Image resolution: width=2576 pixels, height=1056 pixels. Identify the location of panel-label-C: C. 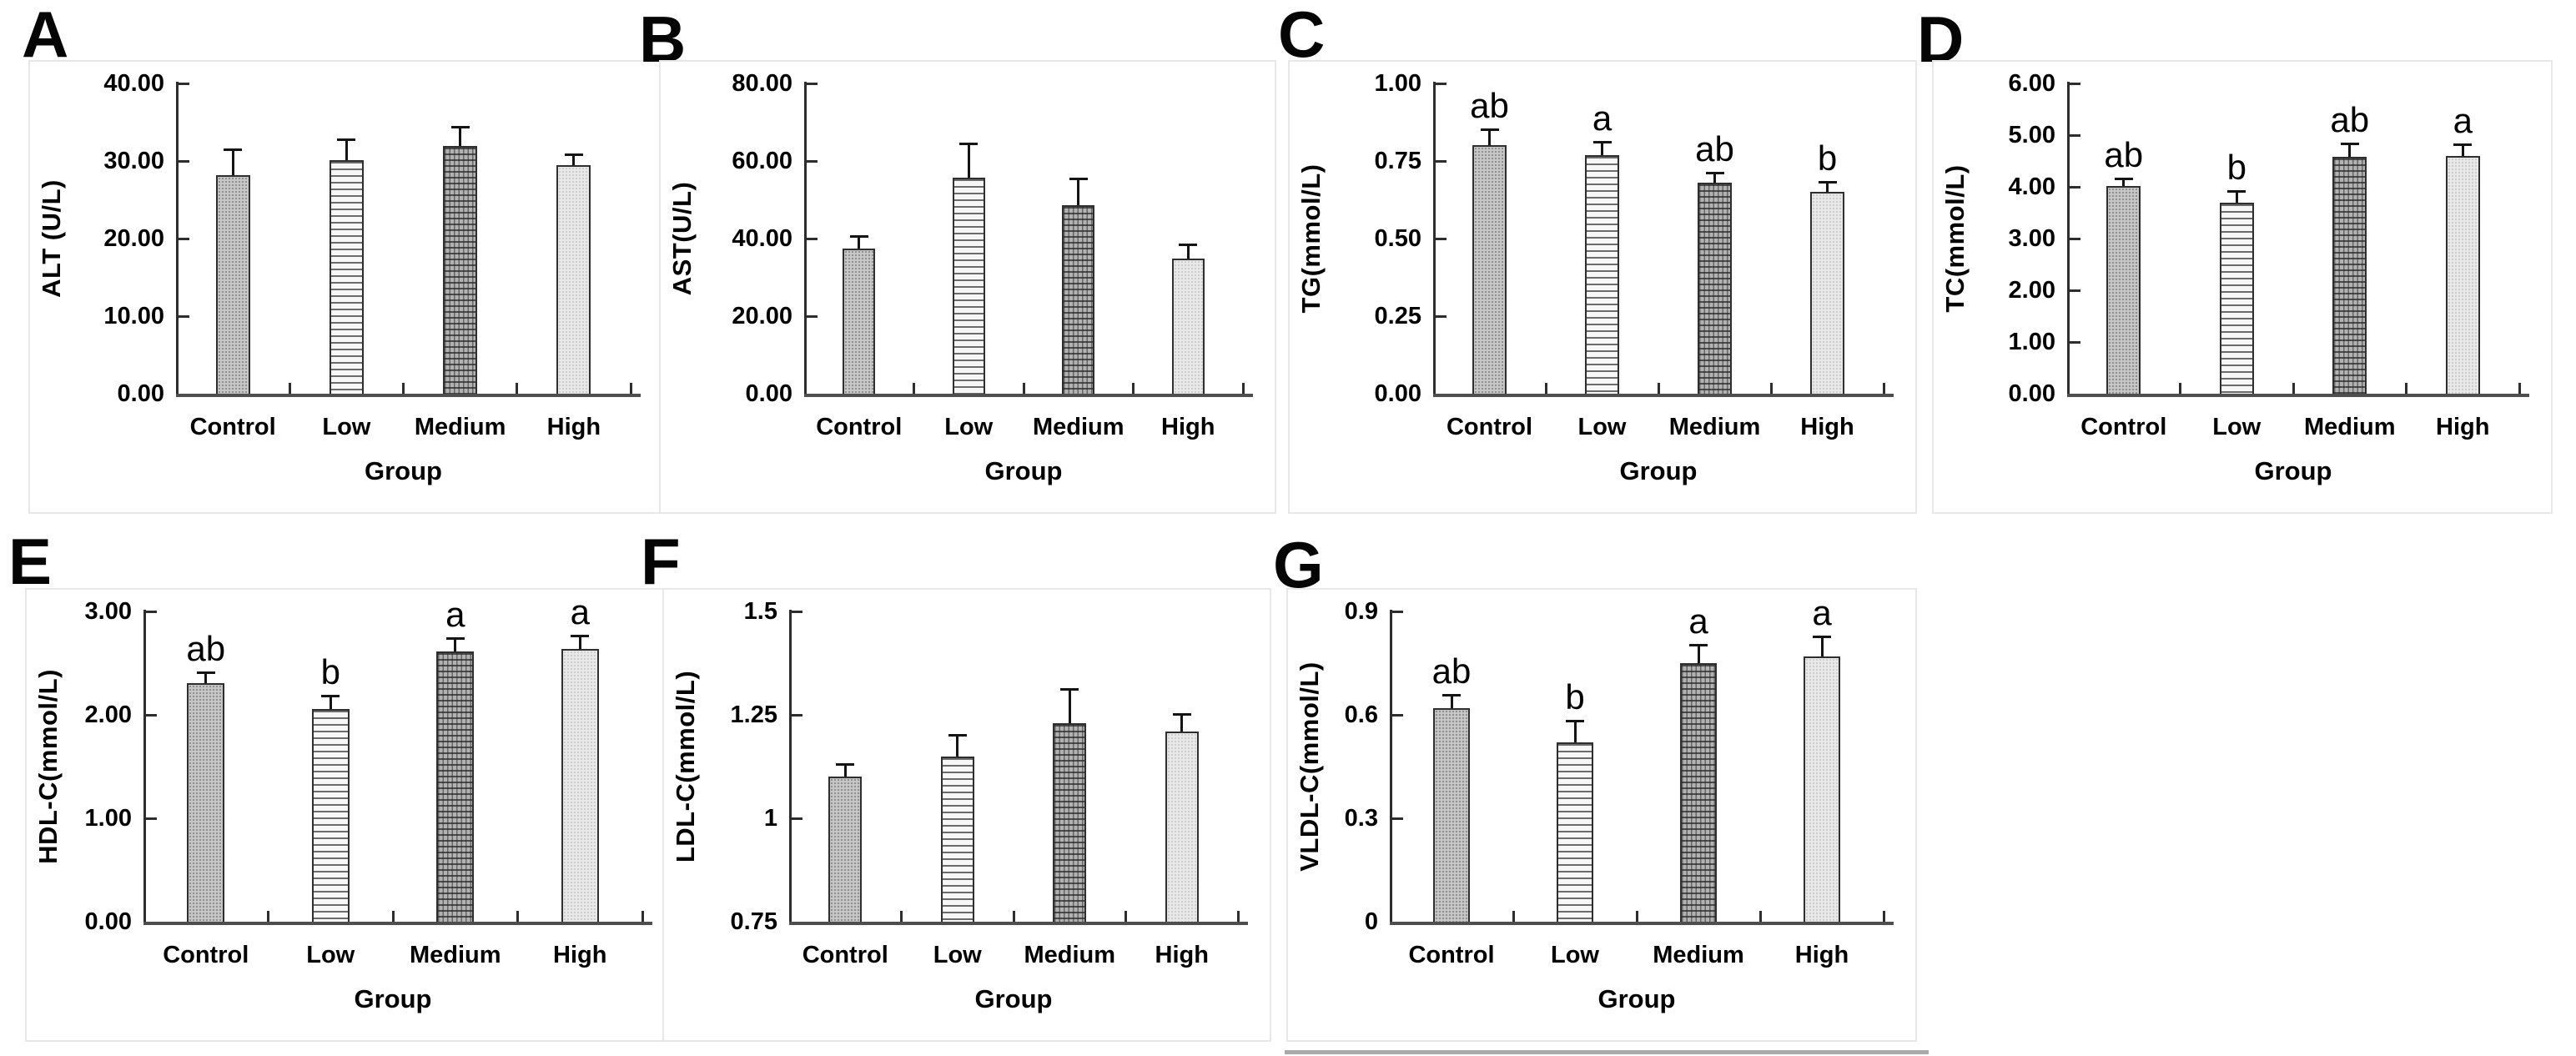
(1302, 35).